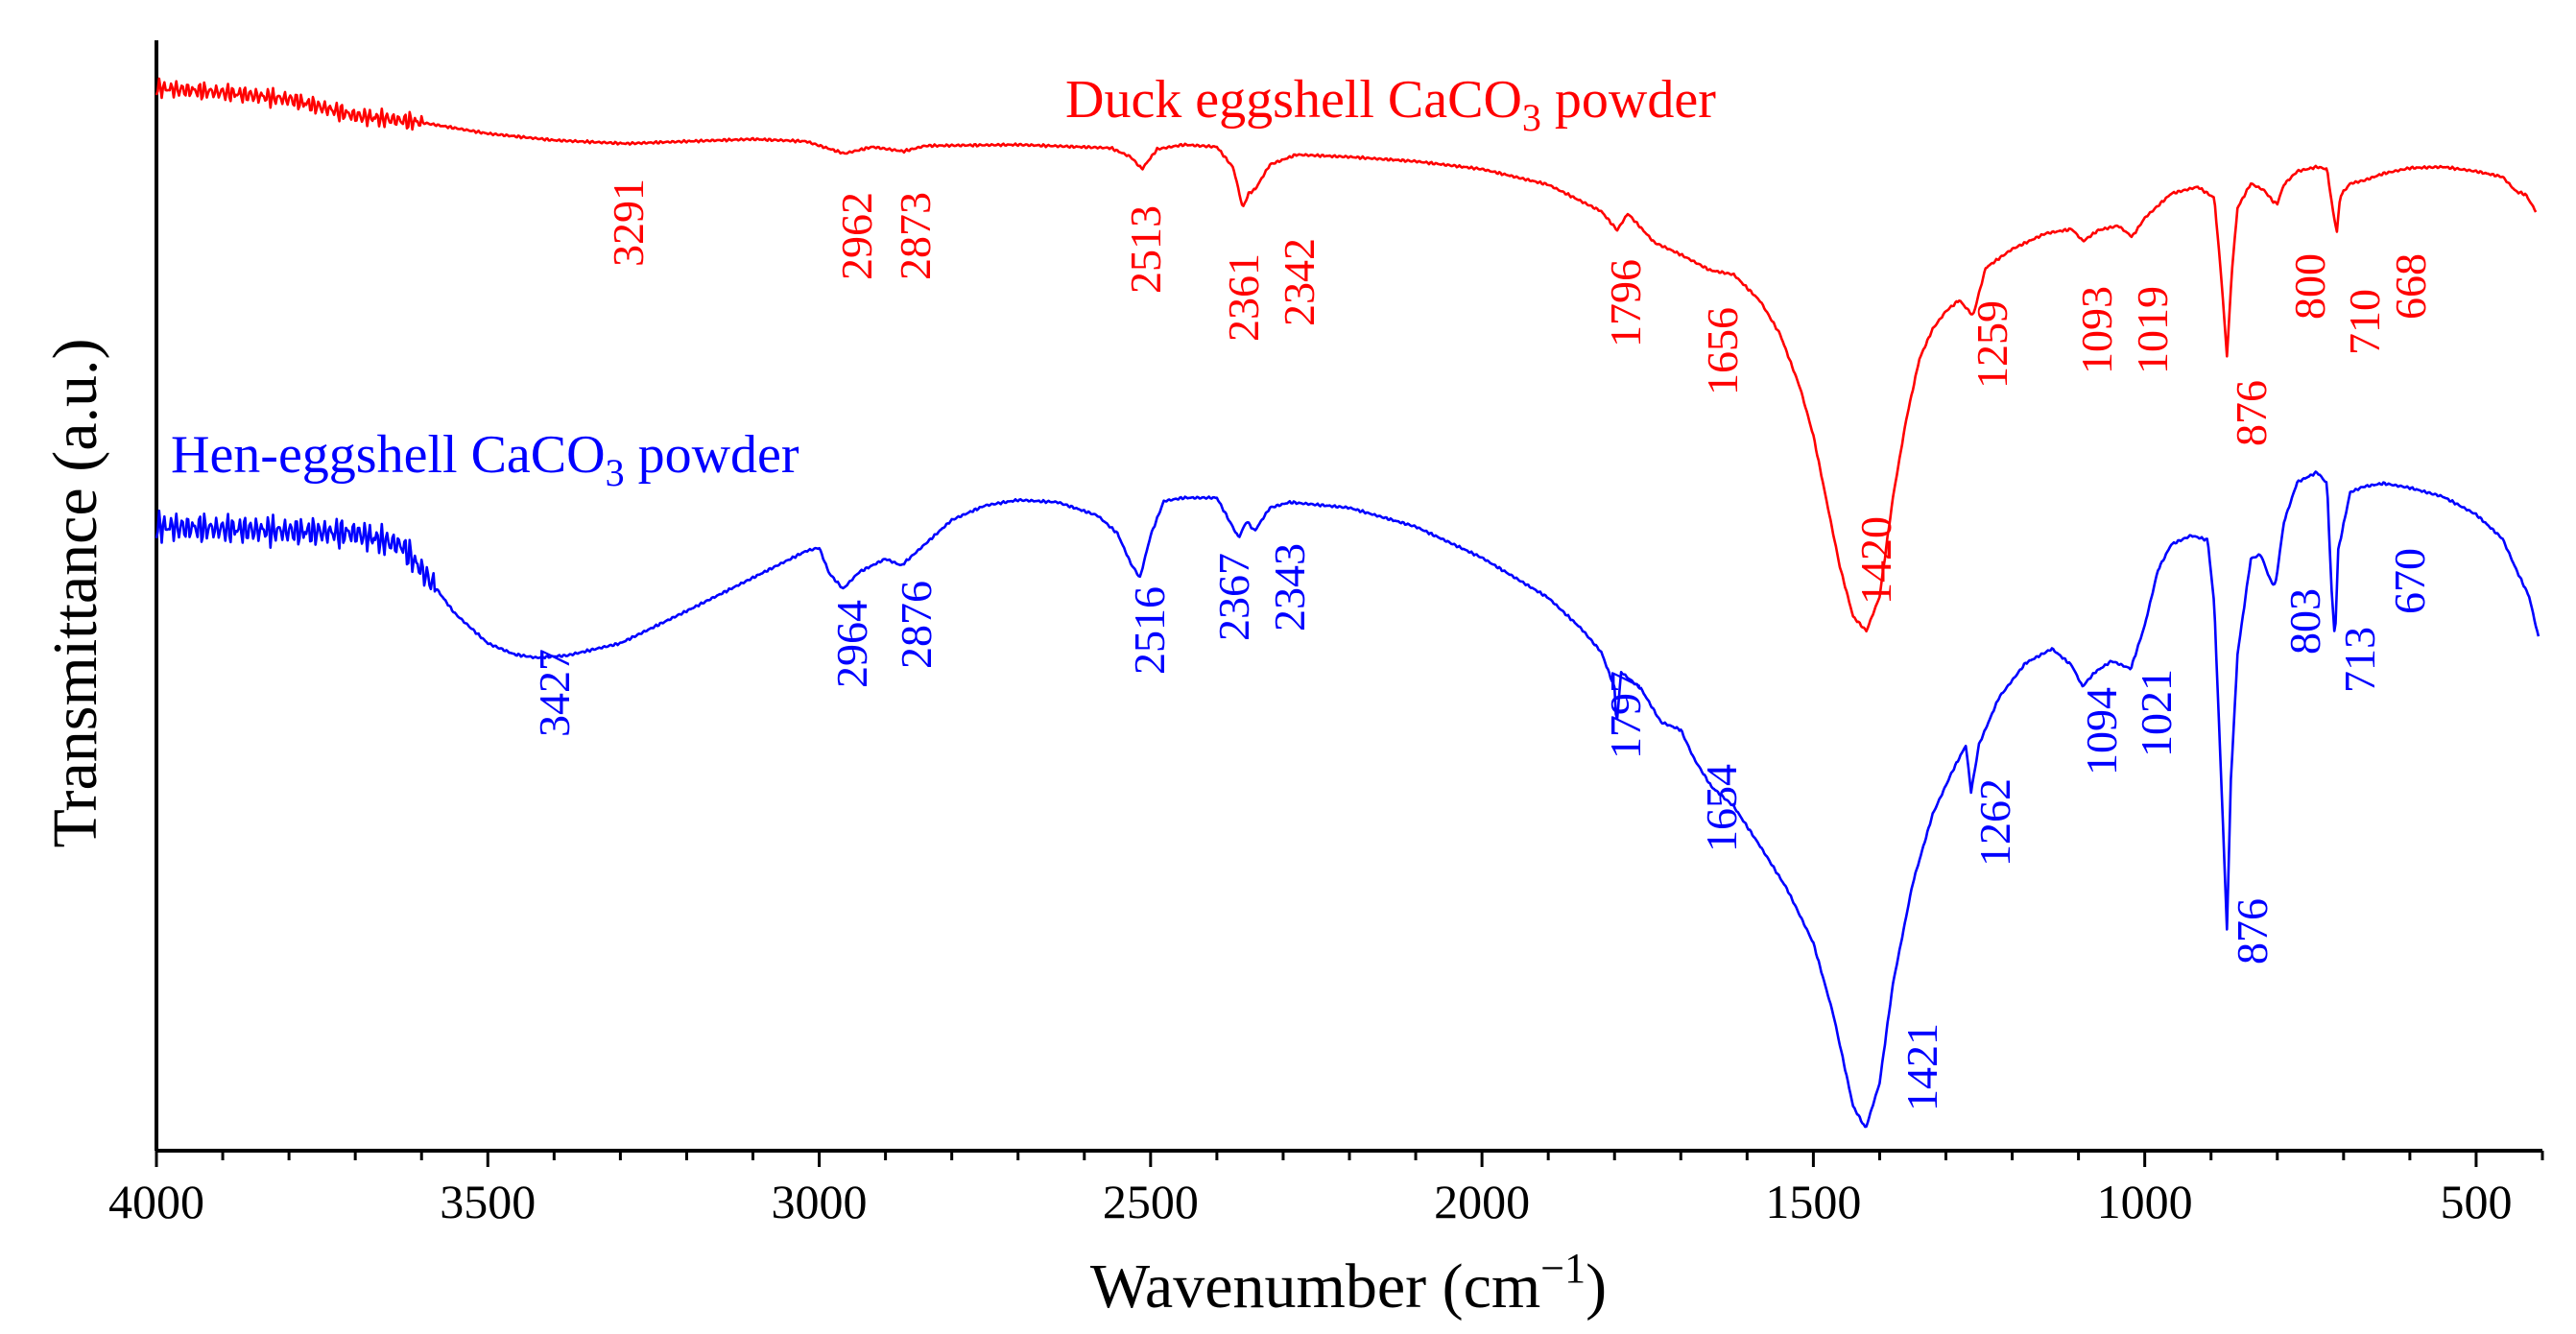 This screenshot has width=2576, height=1334. Describe the element at coordinates (1722, 351) in the screenshot. I see `peak-label-duck: 1656` at that location.